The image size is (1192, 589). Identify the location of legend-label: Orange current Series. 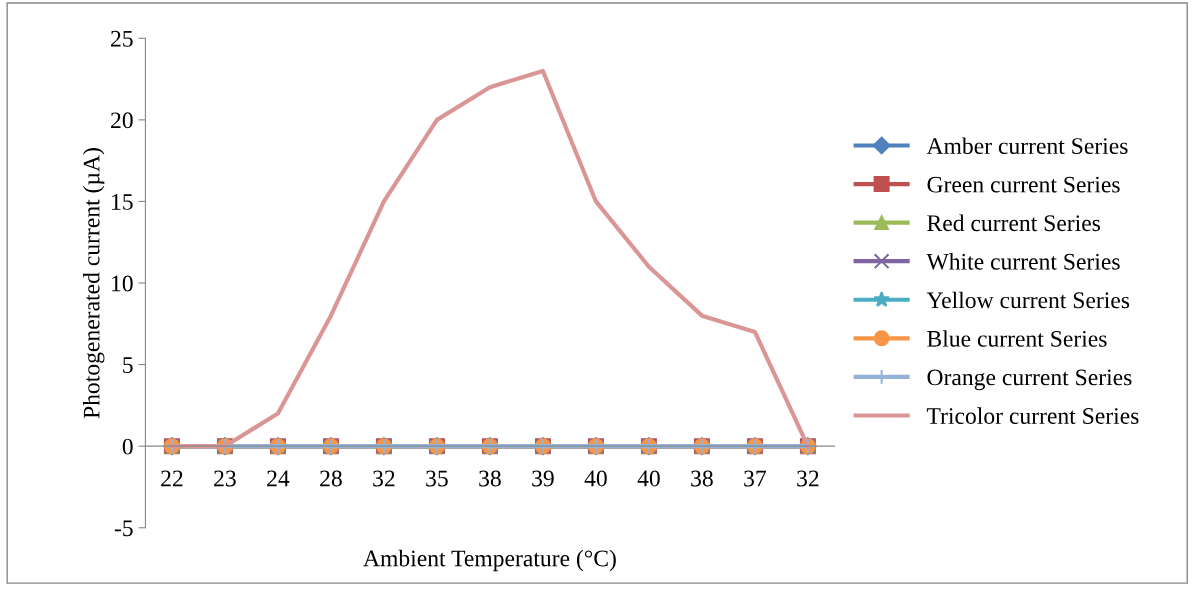
(1029, 380).